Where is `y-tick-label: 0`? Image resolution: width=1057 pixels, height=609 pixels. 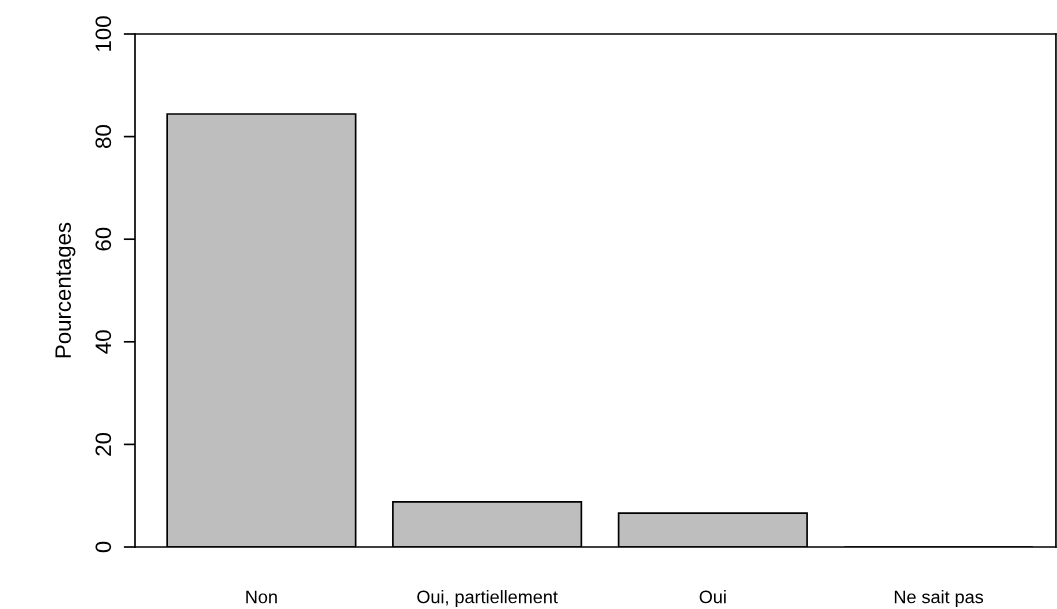
y-tick-label: 0 is located at coordinates (103, 547).